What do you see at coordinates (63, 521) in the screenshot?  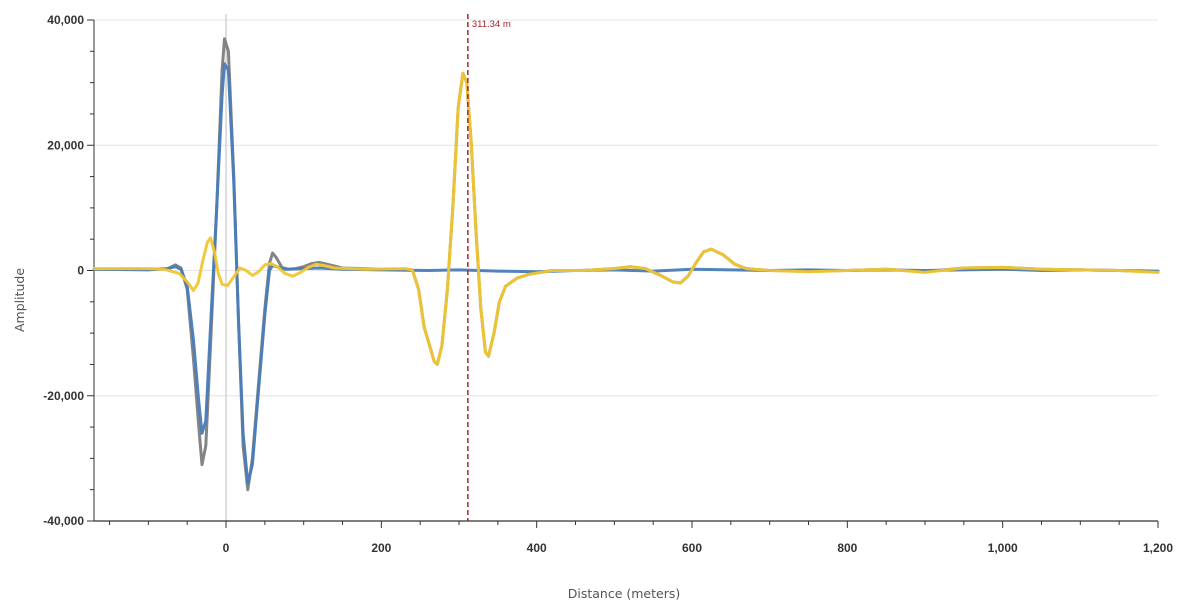 I see `y-tick-label: -40,000` at bounding box center [63, 521].